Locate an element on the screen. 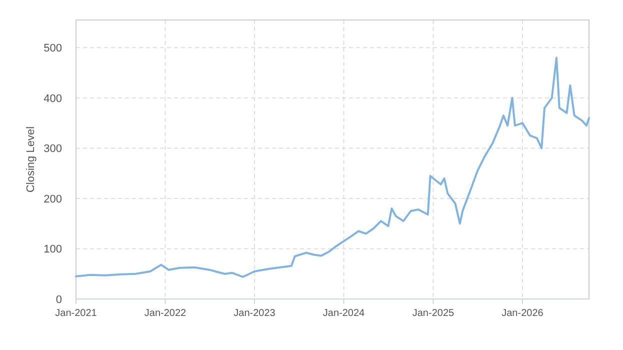 Image resolution: width=623 pixels, height=350 pixels. y-tick-label: 0 is located at coordinates (59, 300).